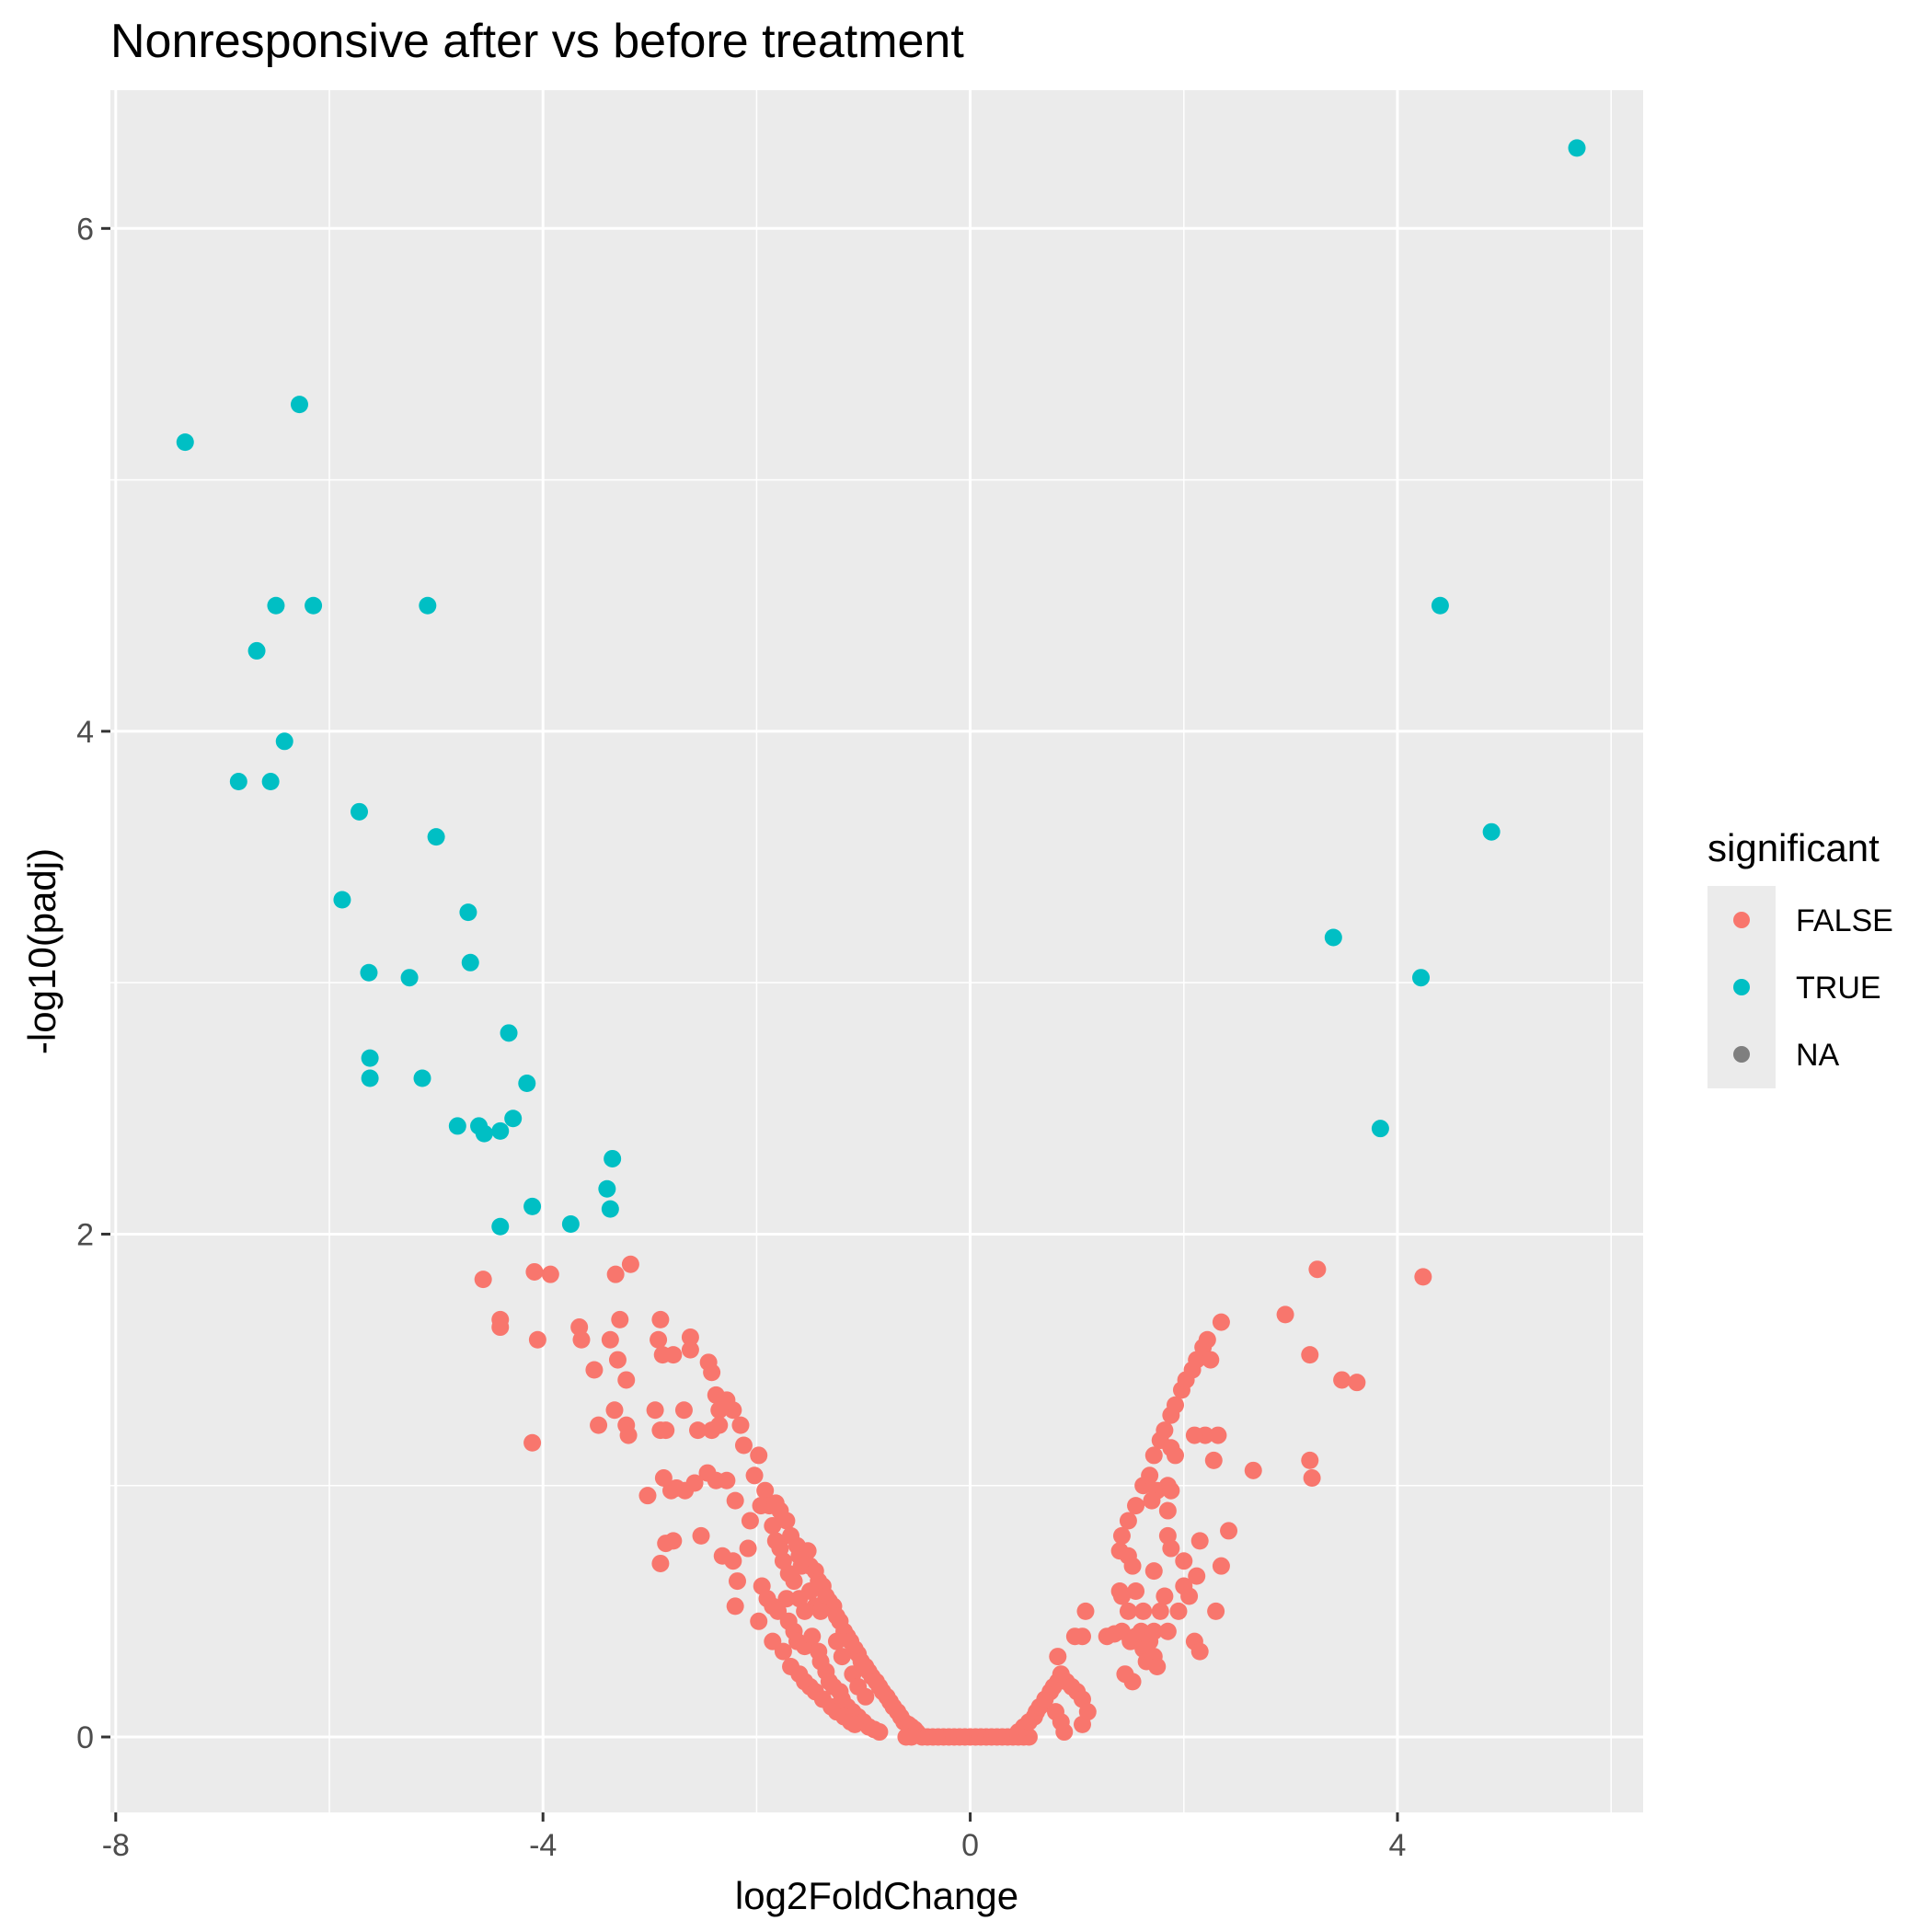 The width and height of the screenshot is (1932, 1932). Describe the element at coordinates (85, 732) in the screenshot. I see `y-tick-label: 4` at that location.